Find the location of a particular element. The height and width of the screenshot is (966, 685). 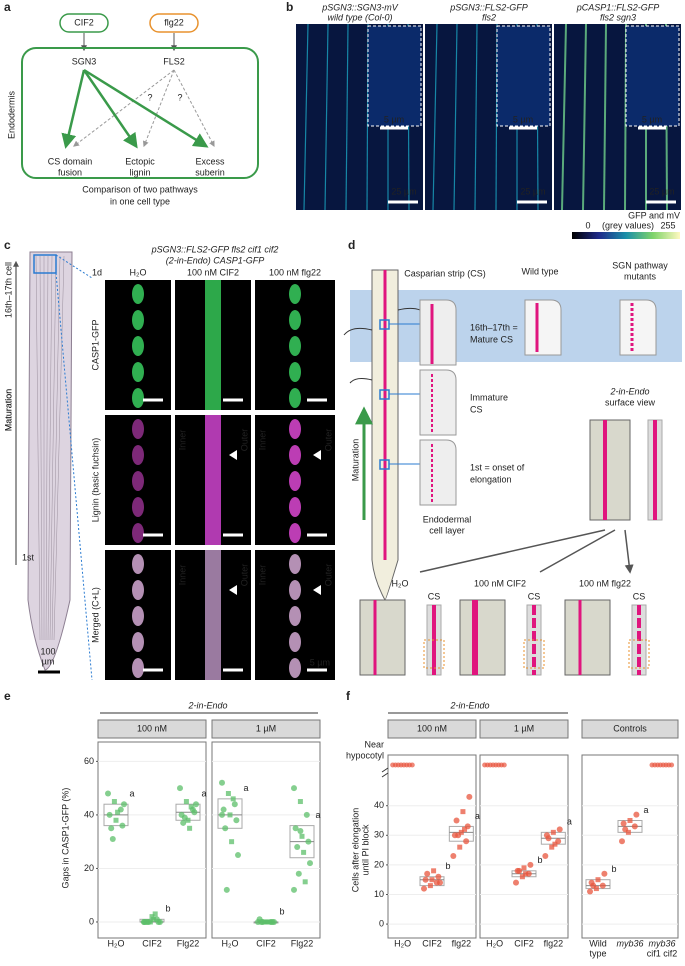

label: Inner is located at coordinates (182, 575).